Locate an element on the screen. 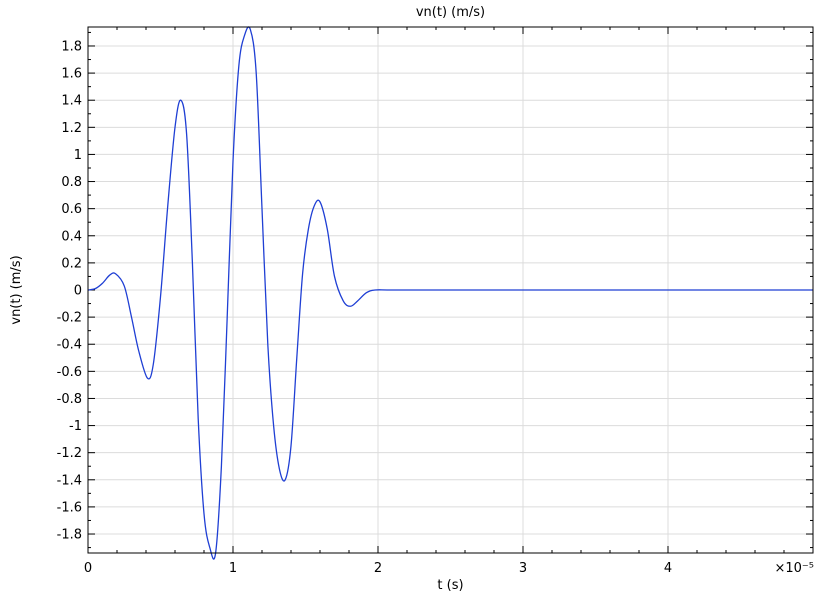  x-axis-label: t (s) is located at coordinates (450, 585).